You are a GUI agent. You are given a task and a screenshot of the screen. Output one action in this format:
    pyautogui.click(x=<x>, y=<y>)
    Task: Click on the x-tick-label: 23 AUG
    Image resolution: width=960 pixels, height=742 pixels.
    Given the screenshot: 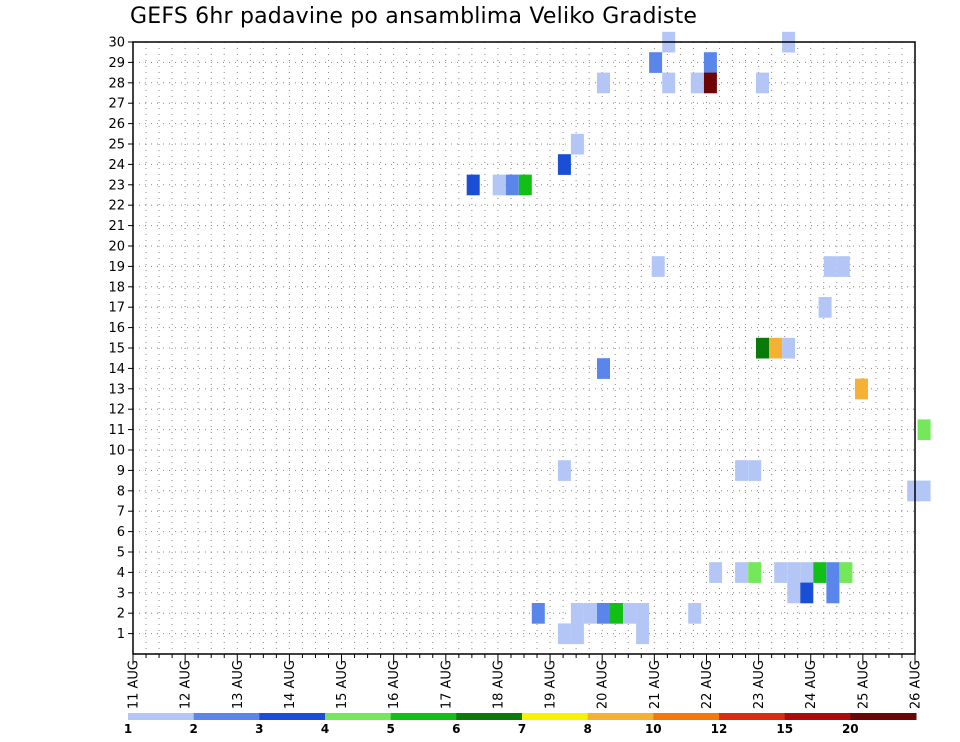 What is the action you would take?
    pyautogui.click(x=759, y=684)
    